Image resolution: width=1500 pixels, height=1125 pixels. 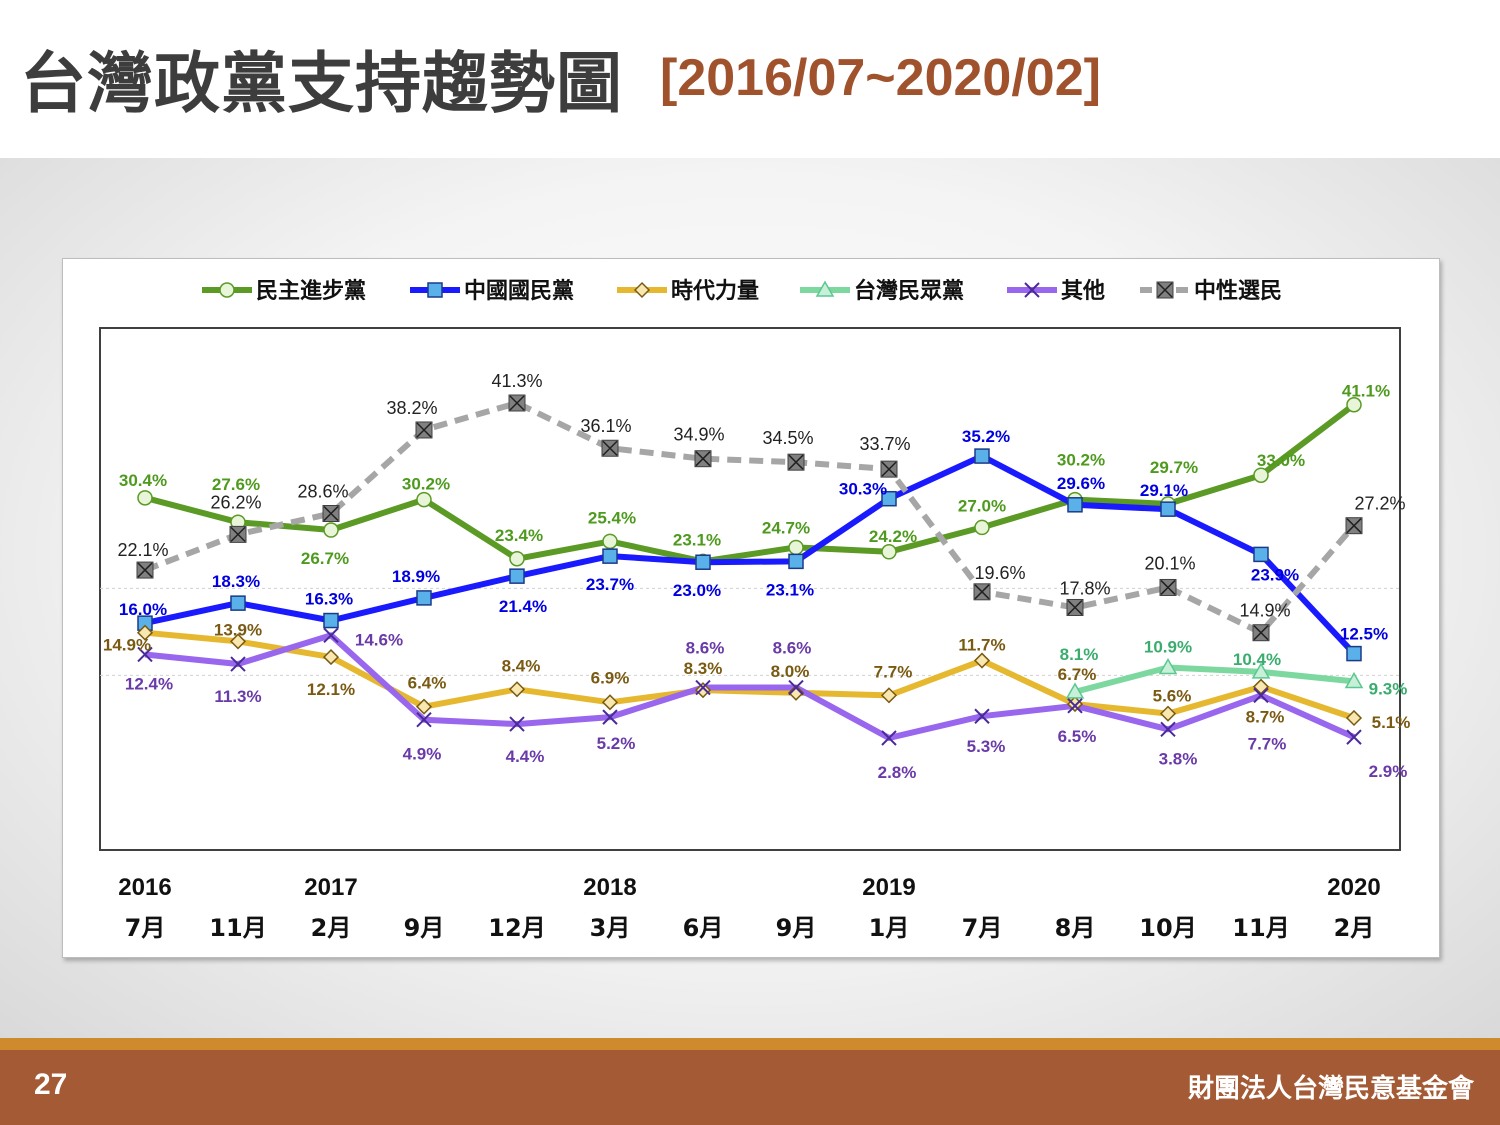 I want to click on data-label-3-11: 10.9%, so click(x=1168, y=647).